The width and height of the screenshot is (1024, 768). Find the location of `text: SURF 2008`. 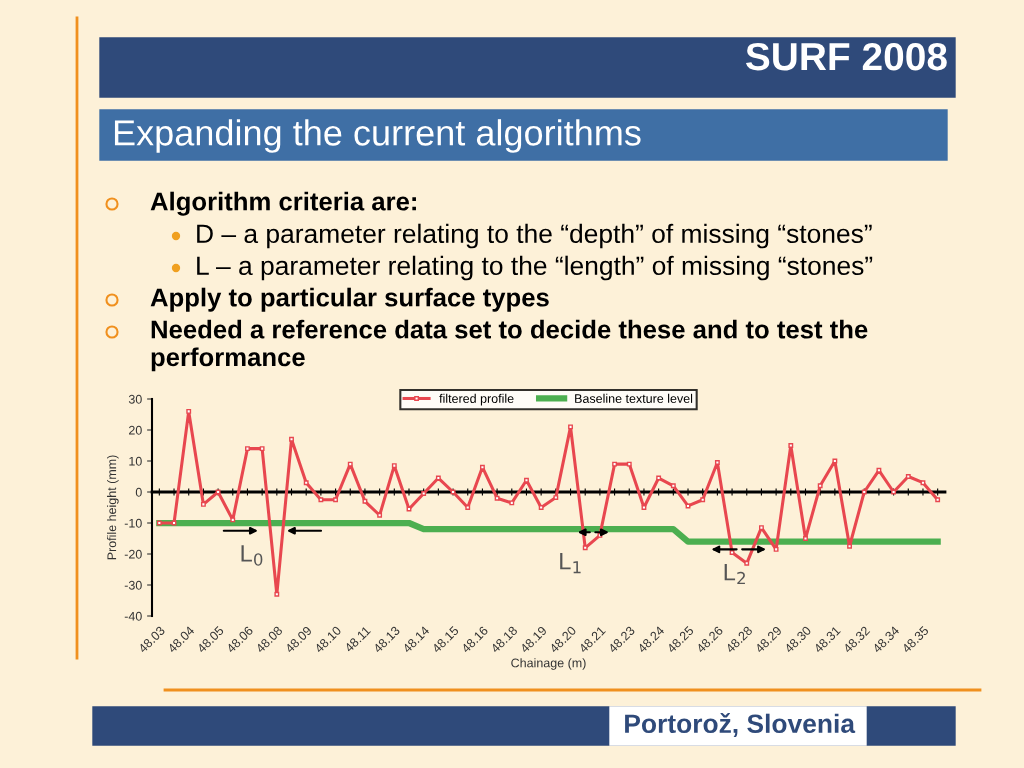

text: SURF 2008 is located at coordinates (846, 56).